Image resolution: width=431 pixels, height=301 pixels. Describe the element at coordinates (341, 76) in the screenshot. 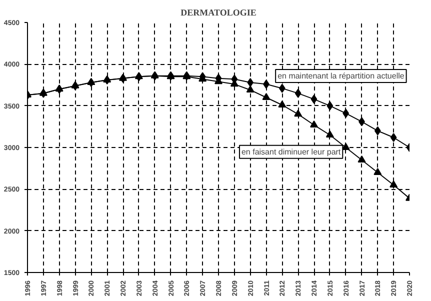

I see `series-label: en maintenant la répartition actuelle` at that location.